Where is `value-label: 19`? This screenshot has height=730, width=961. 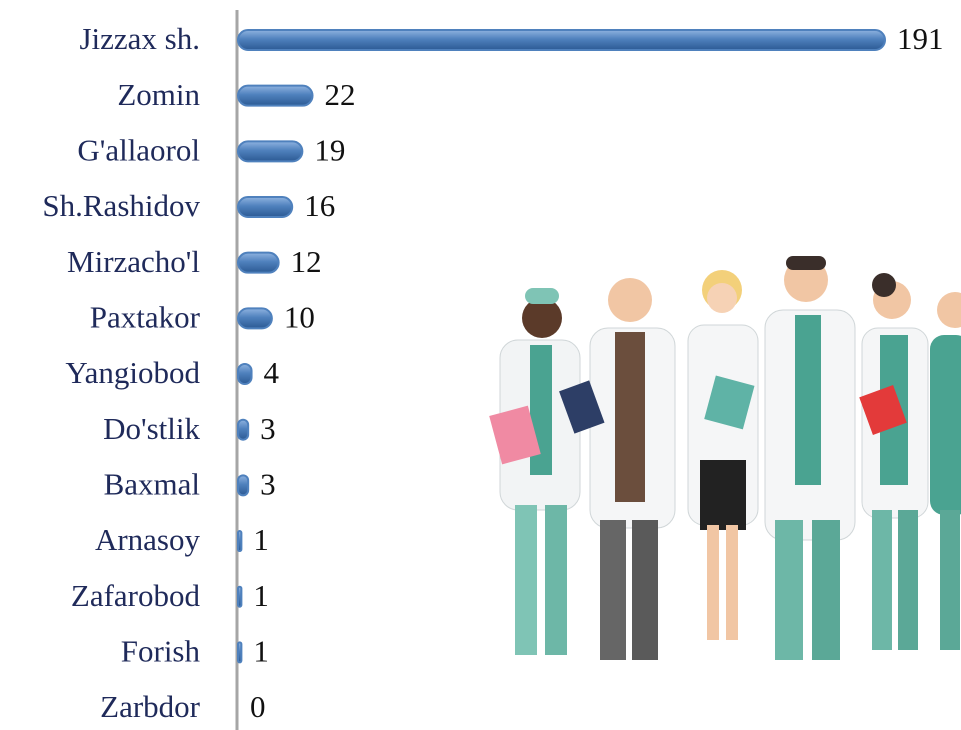
value-label: 19 is located at coordinates (329, 149).